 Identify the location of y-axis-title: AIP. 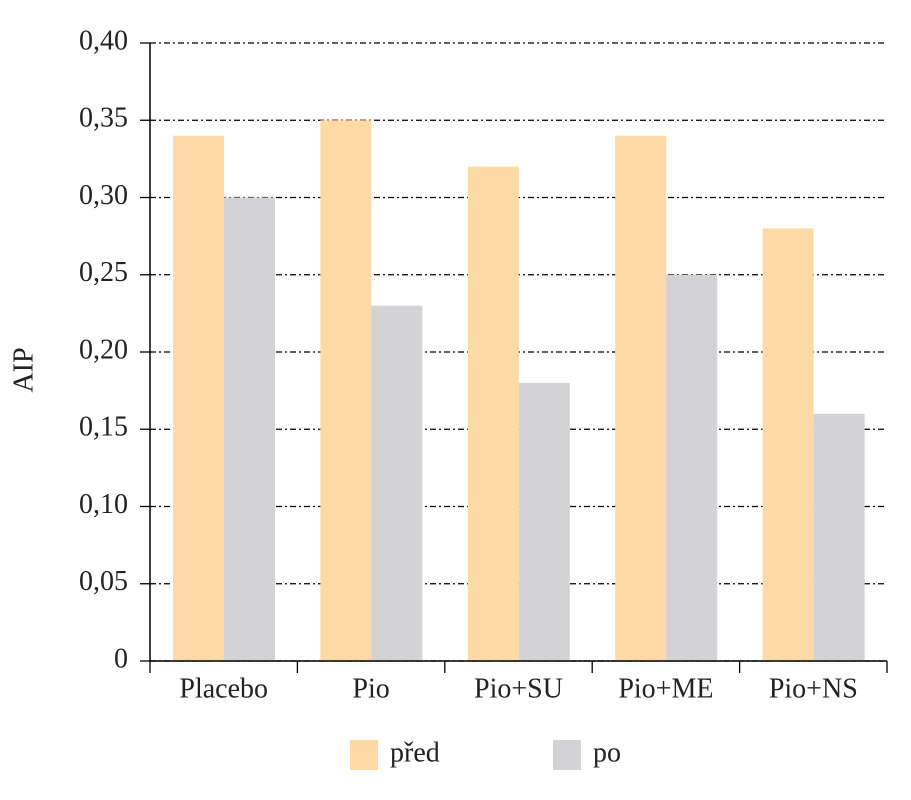
(23, 369).